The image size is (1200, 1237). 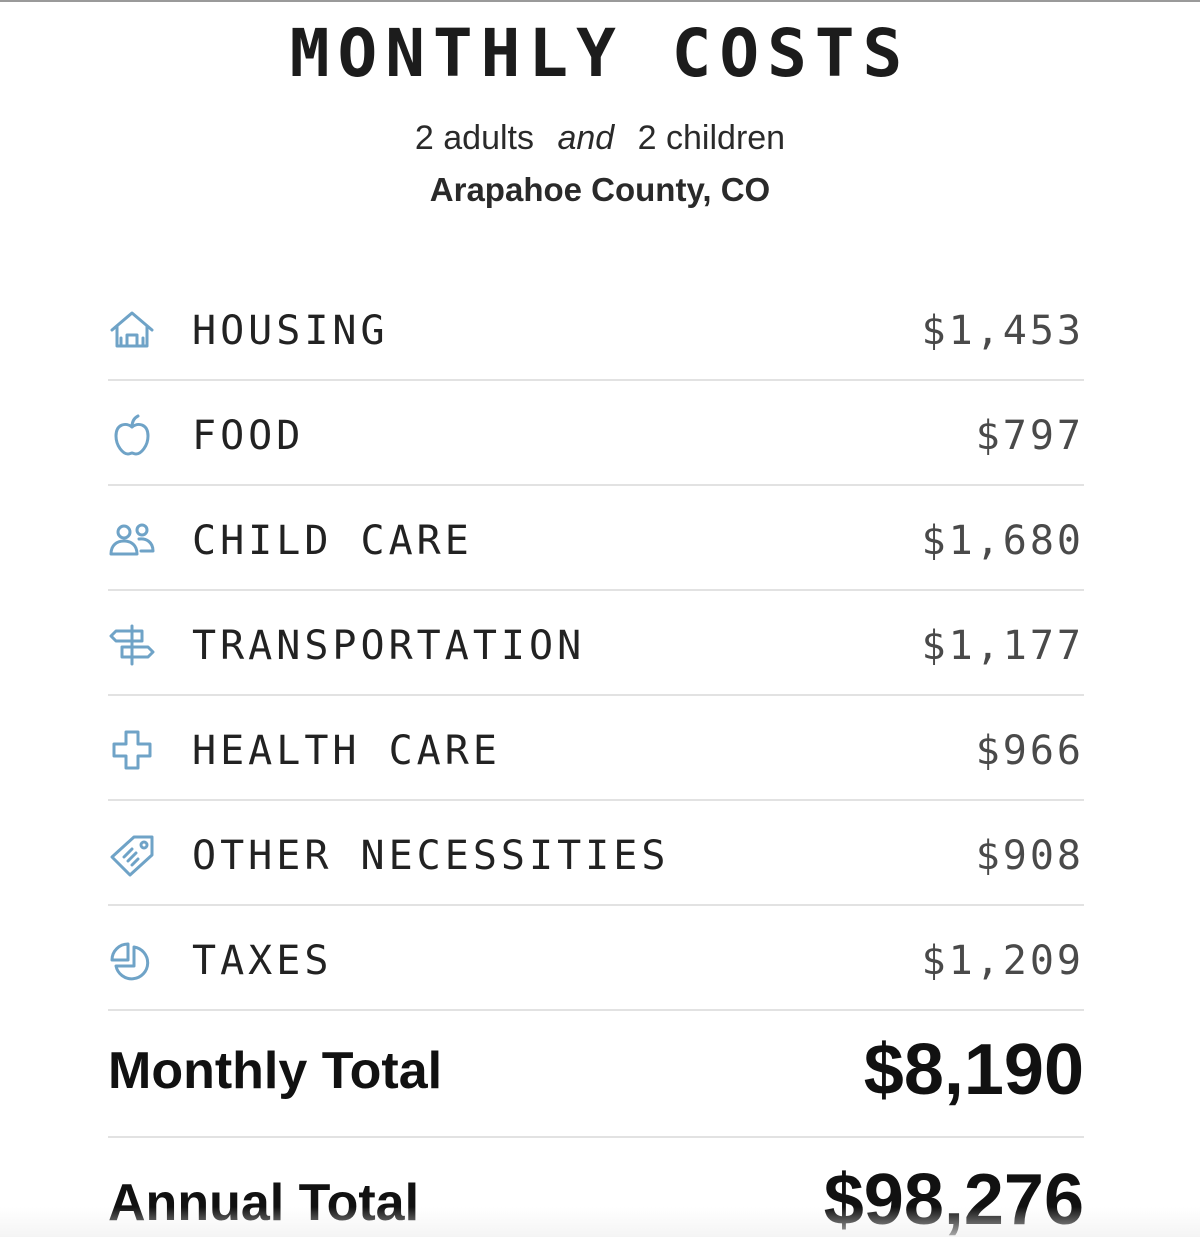 I want to click on monthly-total-label: Monthly Total, so click(x=275, y=1071).